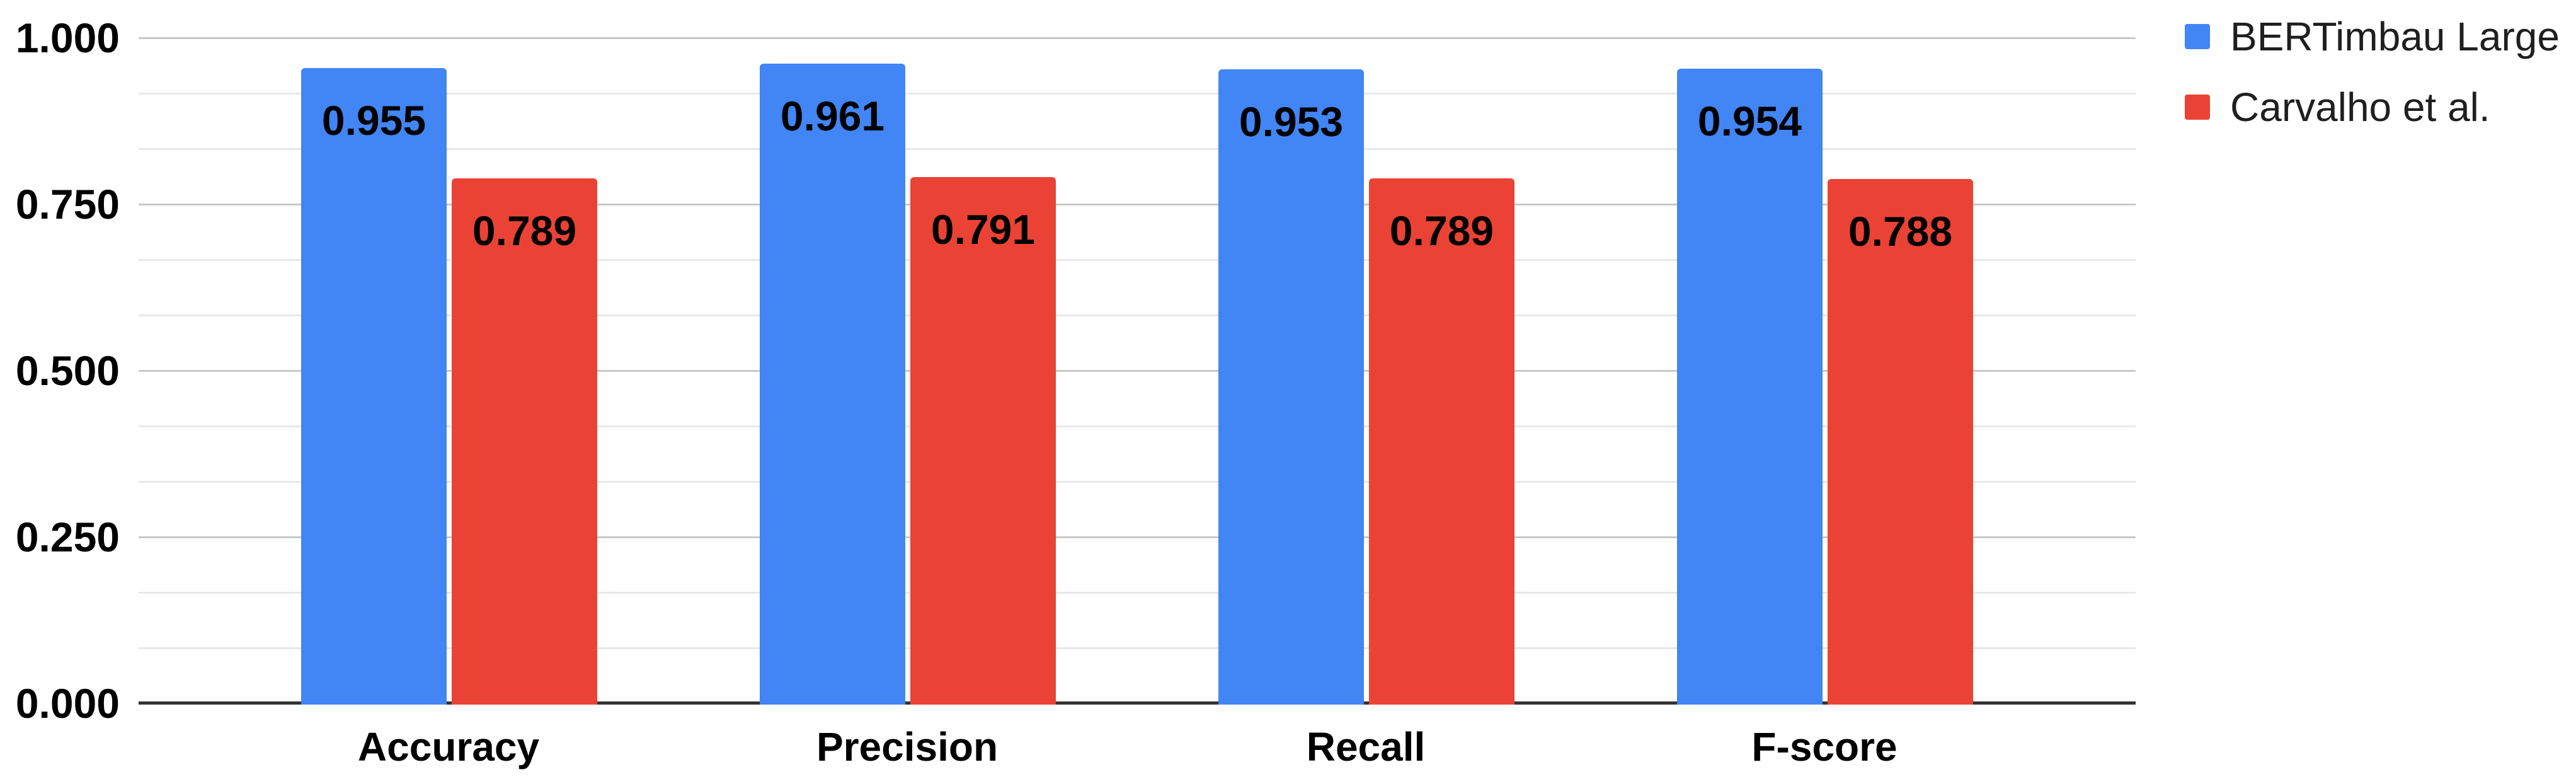 The height and width of the screenshot is (784, 2576). Describe the element at coordinates (1137, 703) in the screenshot. I see `x-axis-line` at that location.